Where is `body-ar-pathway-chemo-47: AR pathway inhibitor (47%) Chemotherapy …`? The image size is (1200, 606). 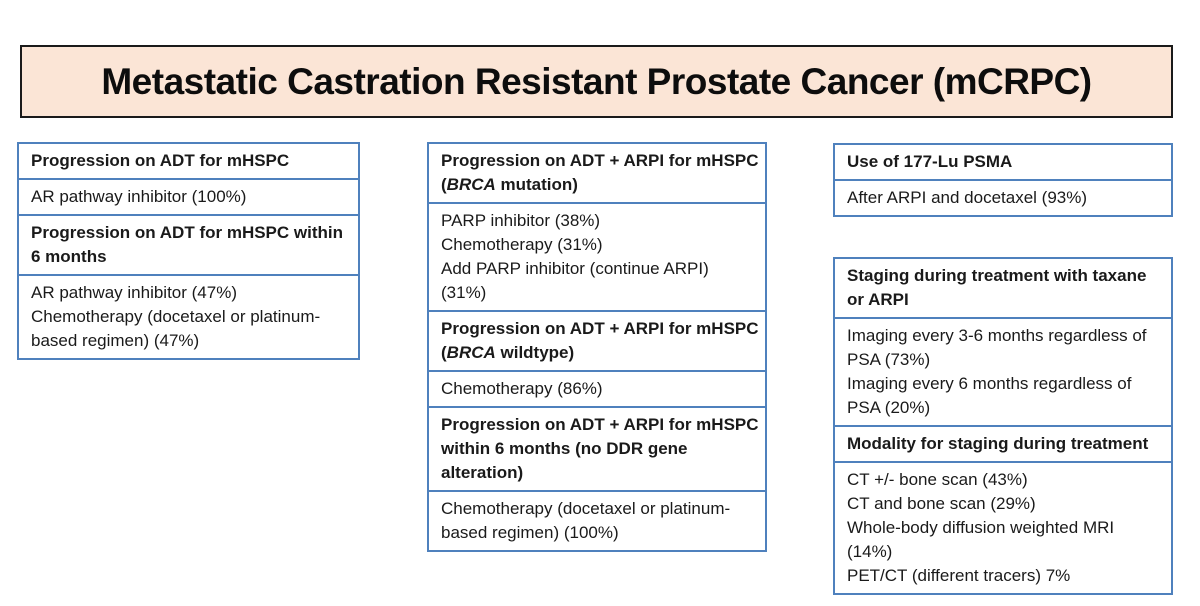 body-ar-pathway-chemo-47: AR pathway inhibitor (47%) Chemotherapy … is located at coordinates (188, 317).